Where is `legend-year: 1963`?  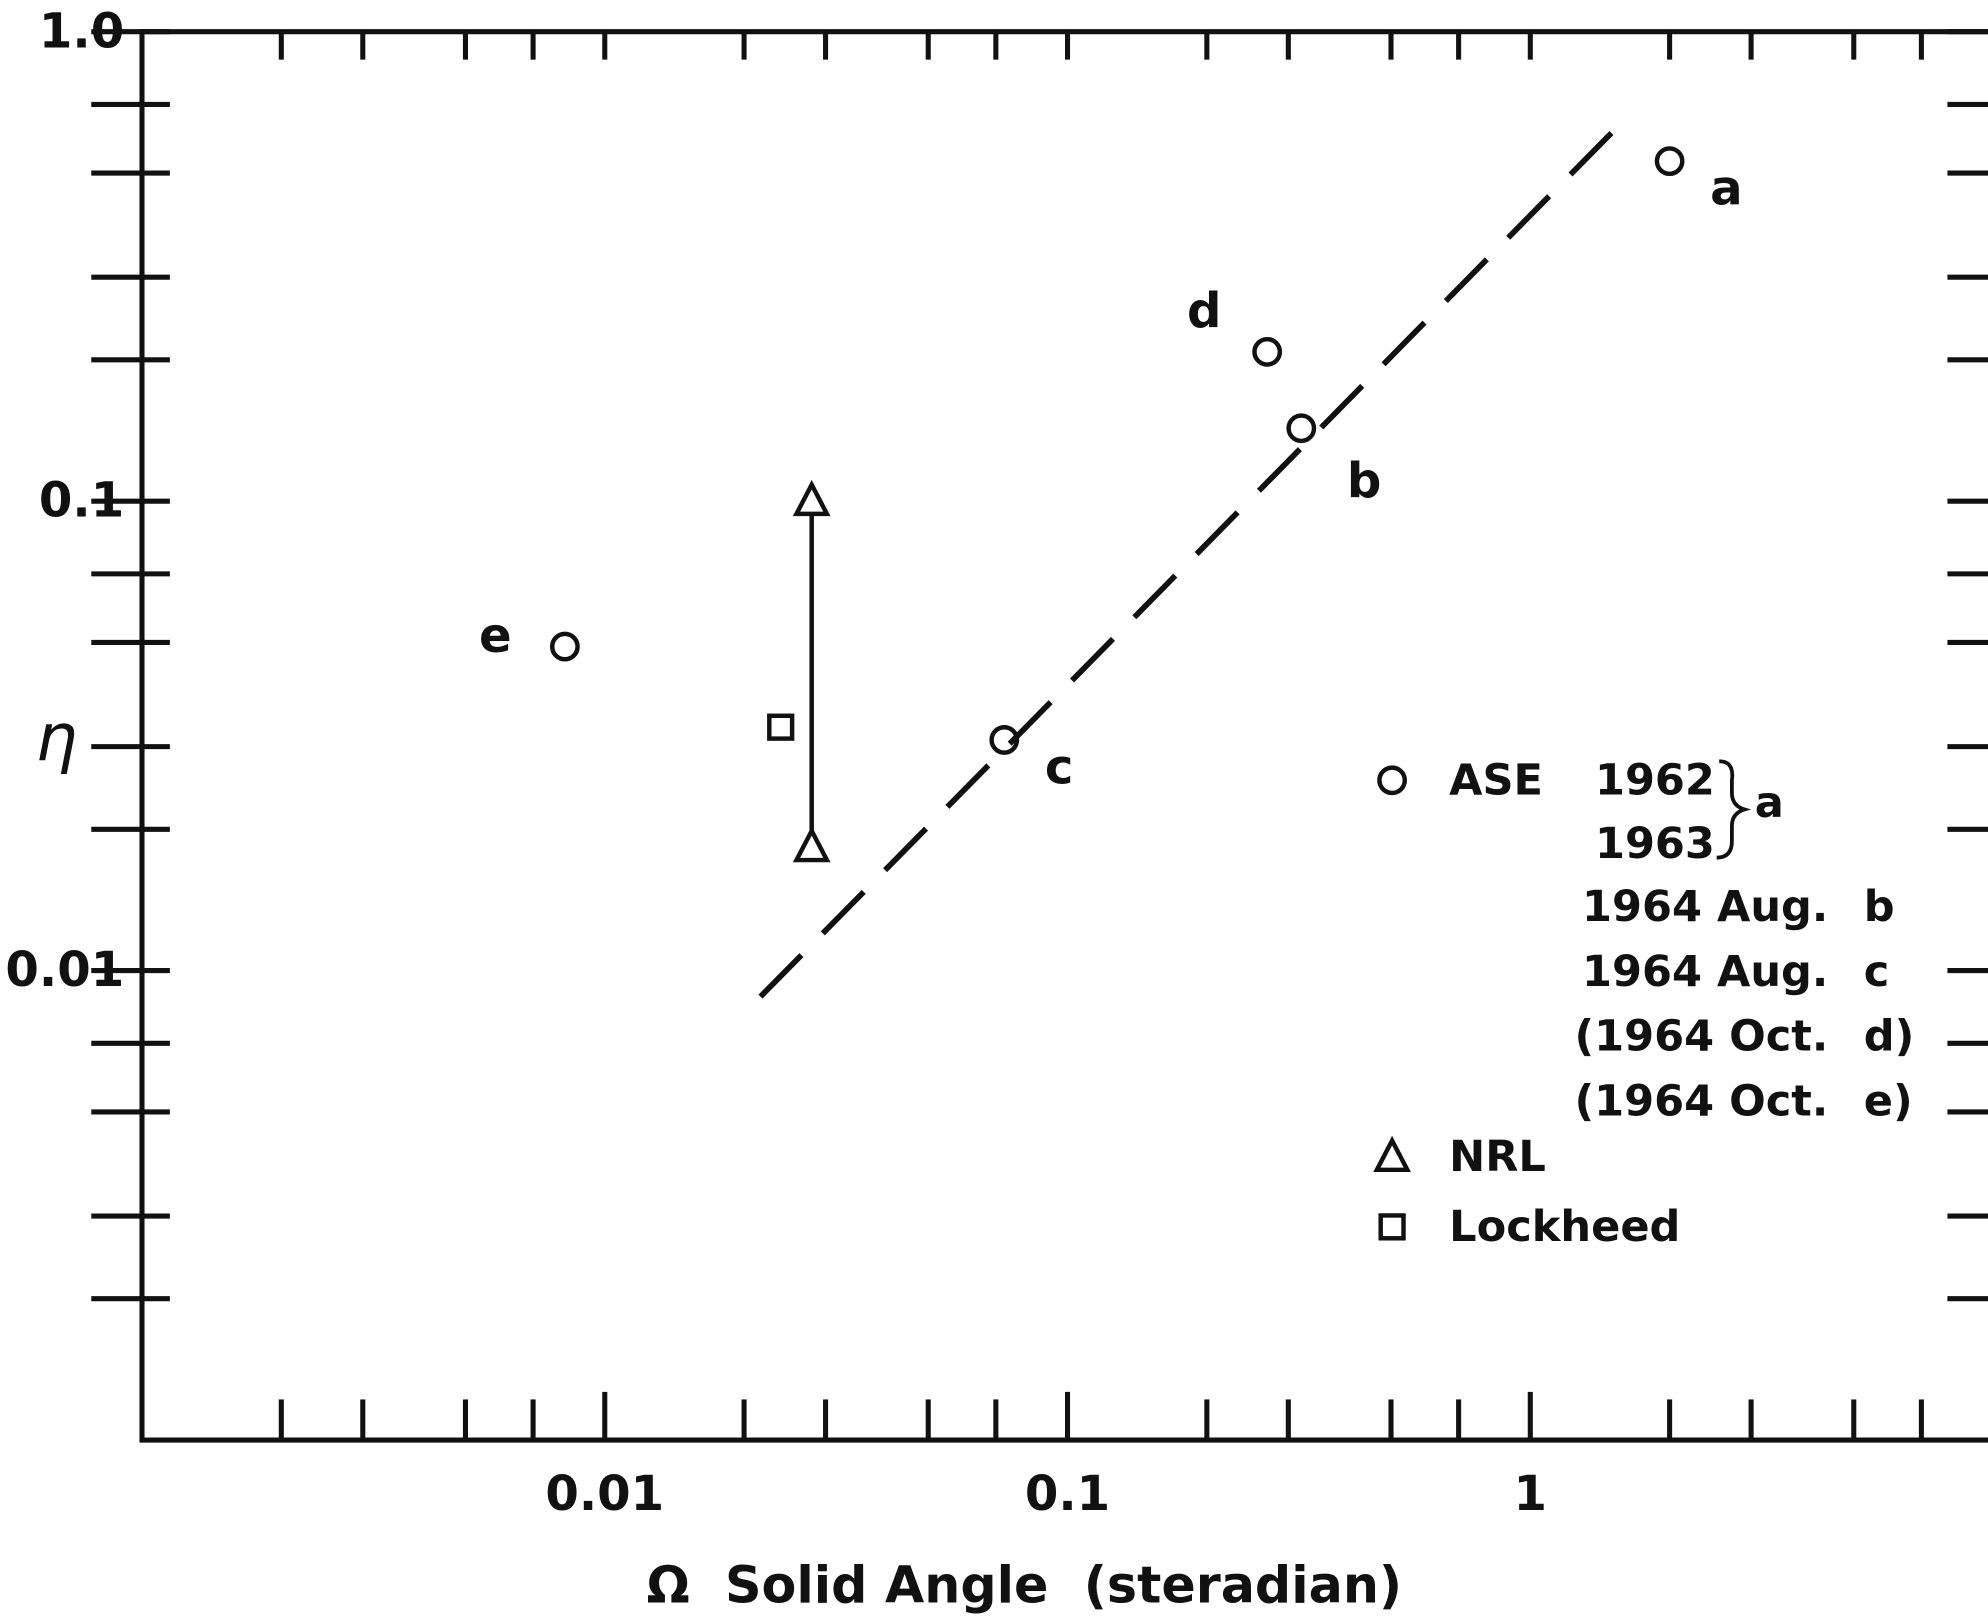
legend-year: 1963 is located at coordinates (1655, 844).